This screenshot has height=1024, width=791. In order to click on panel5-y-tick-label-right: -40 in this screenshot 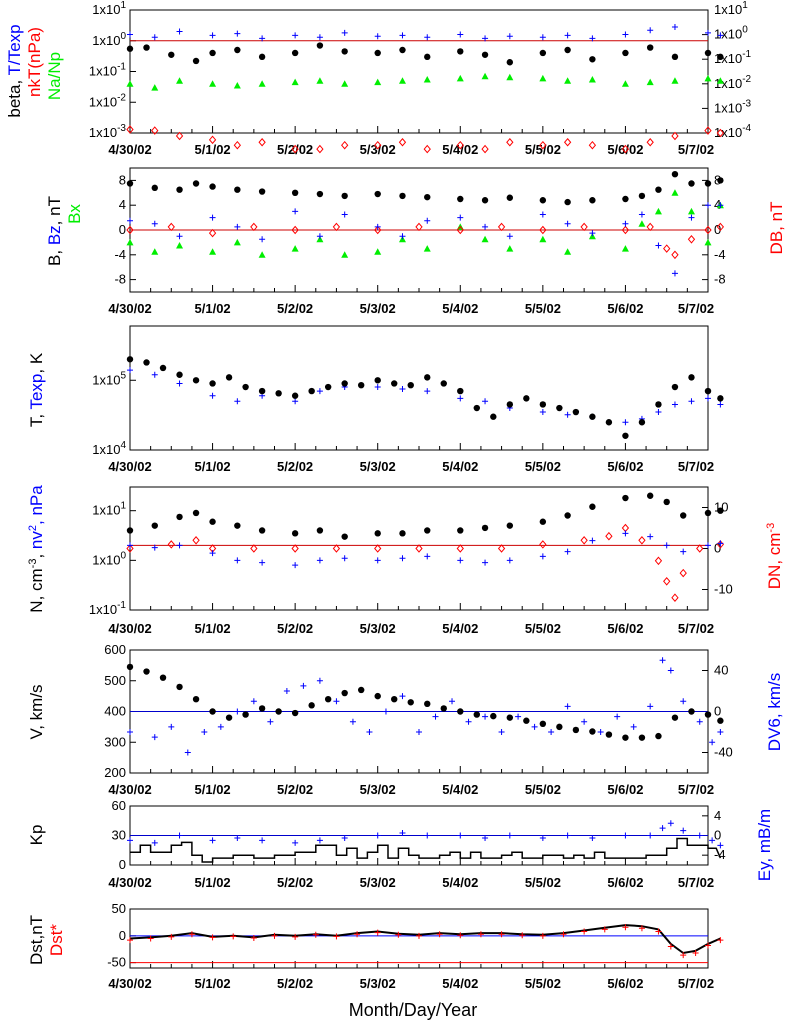, I will do `click(723, 752)`.